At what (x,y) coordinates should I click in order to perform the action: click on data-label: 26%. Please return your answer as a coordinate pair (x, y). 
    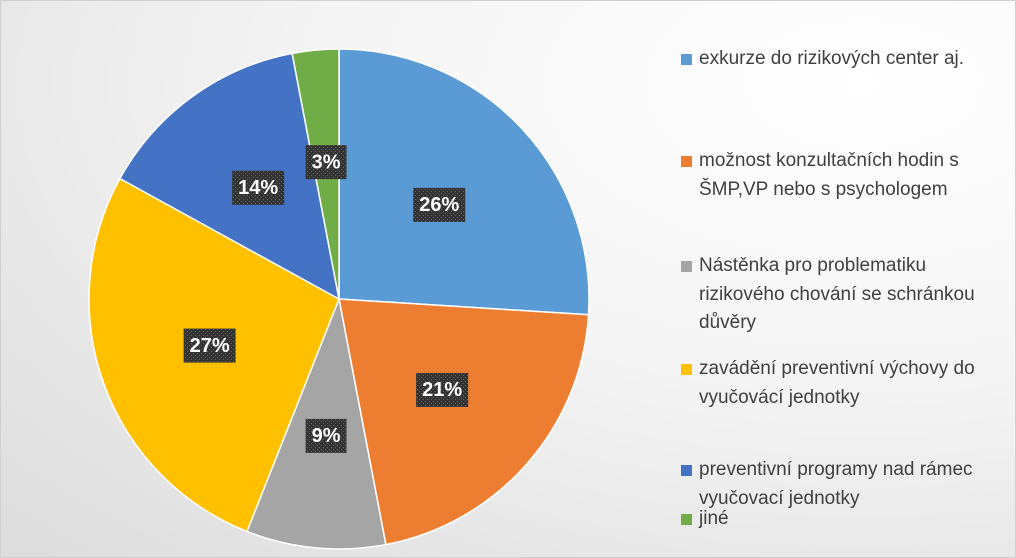
    Looking at the image, I should click on (439, 204).